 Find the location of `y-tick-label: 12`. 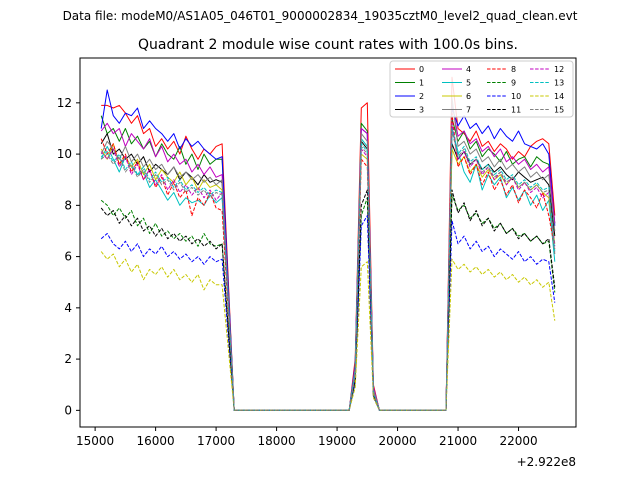

y-tick-label: 12 is located at coordinates (64, 103).